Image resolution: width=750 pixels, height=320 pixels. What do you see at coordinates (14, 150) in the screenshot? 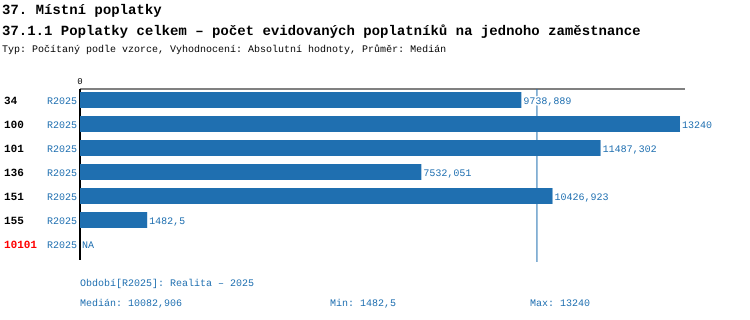
I see `y-tick-label: 101` at bounding box center [14, 150].